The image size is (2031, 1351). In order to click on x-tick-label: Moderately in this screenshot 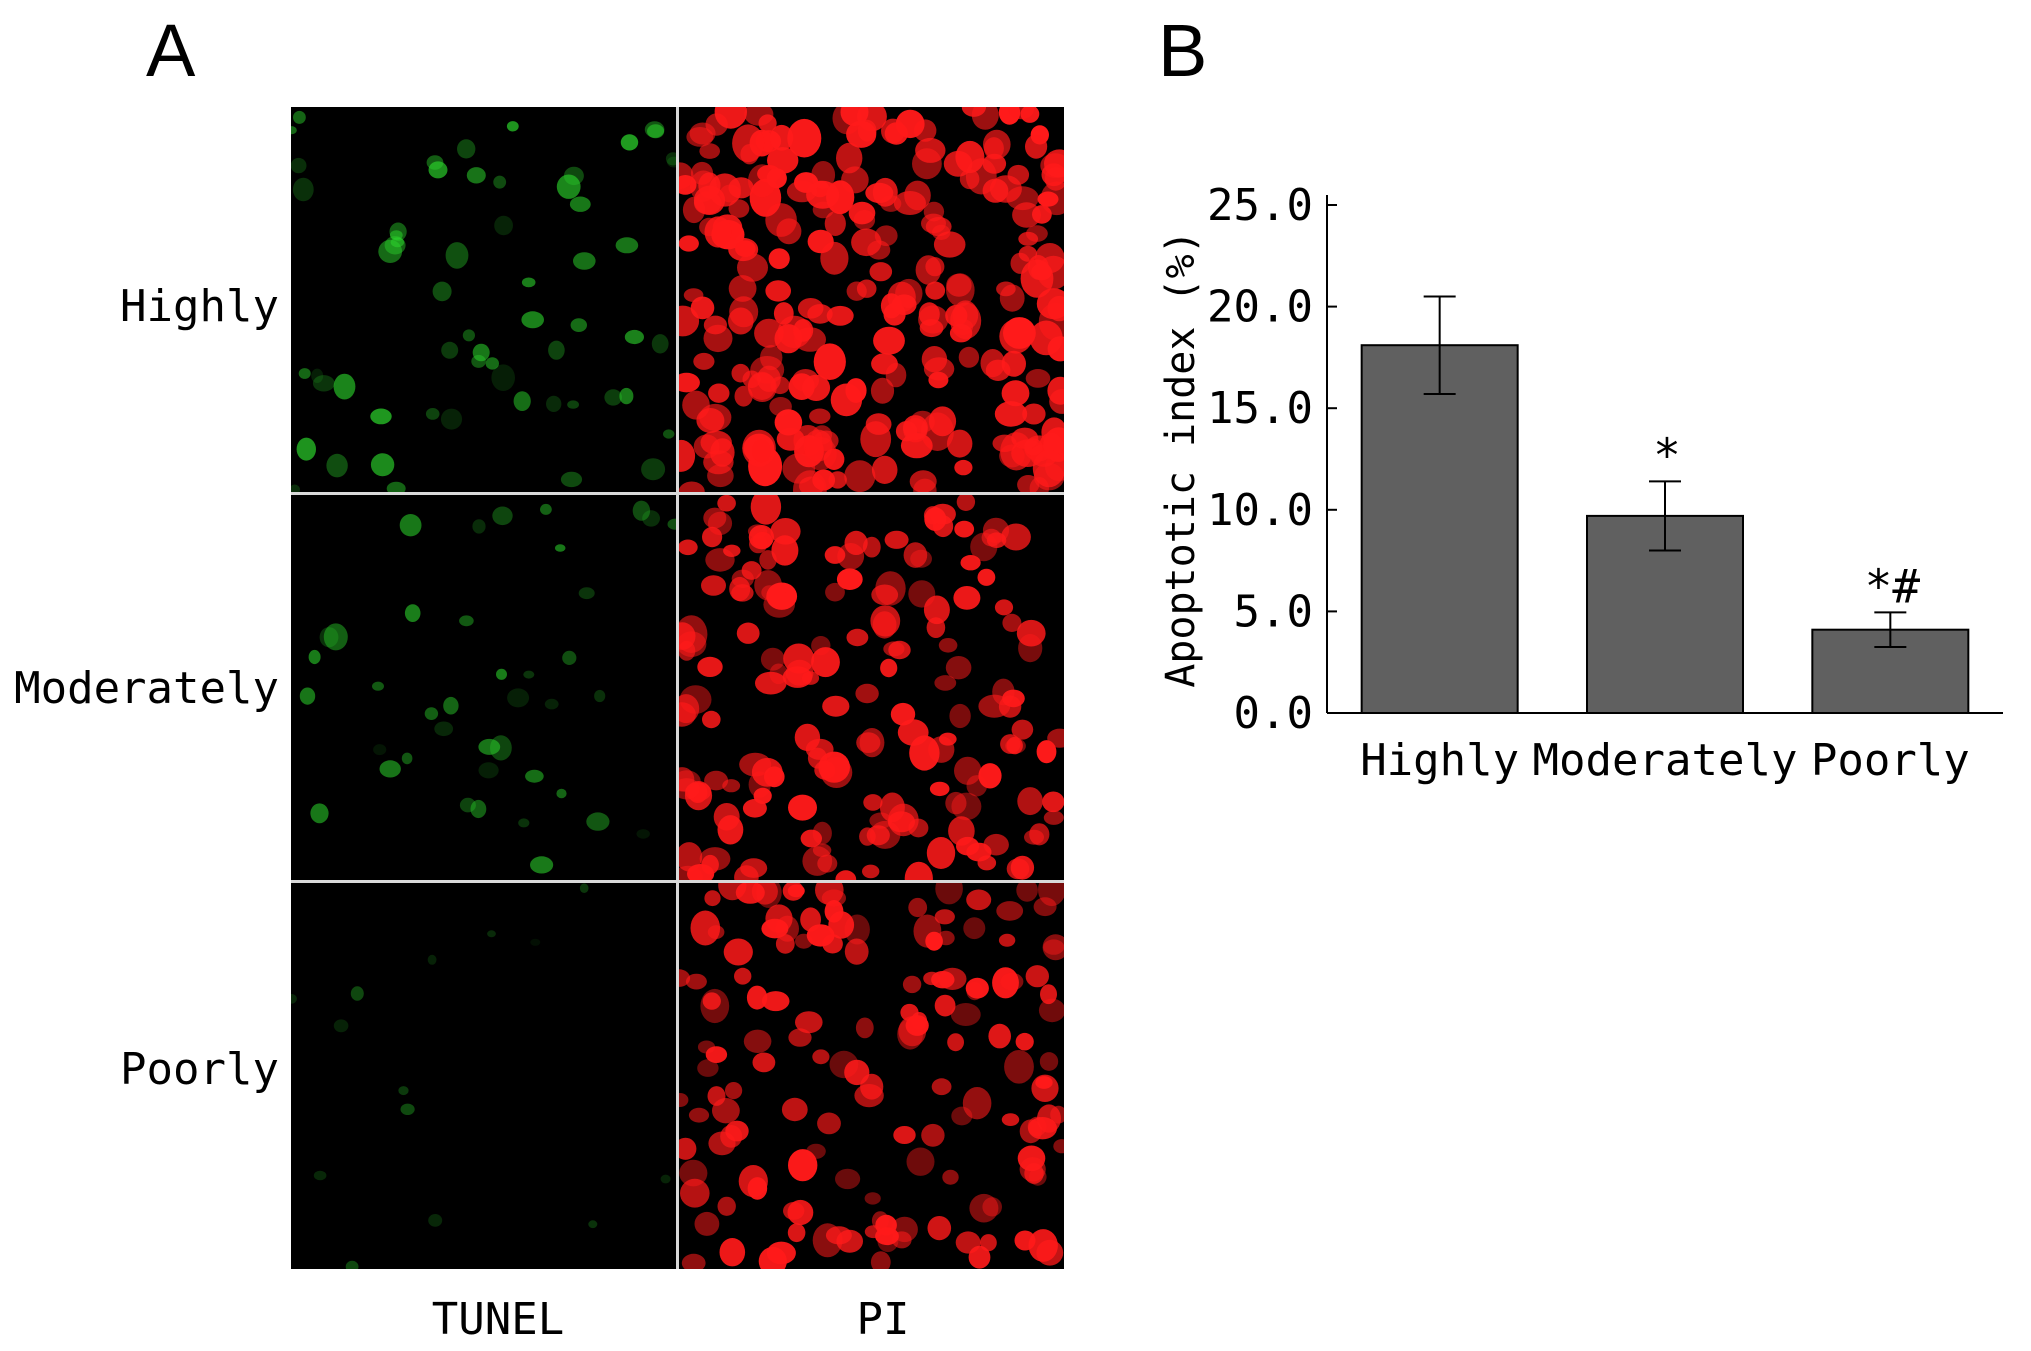, I will do `click(1665, 760)`.